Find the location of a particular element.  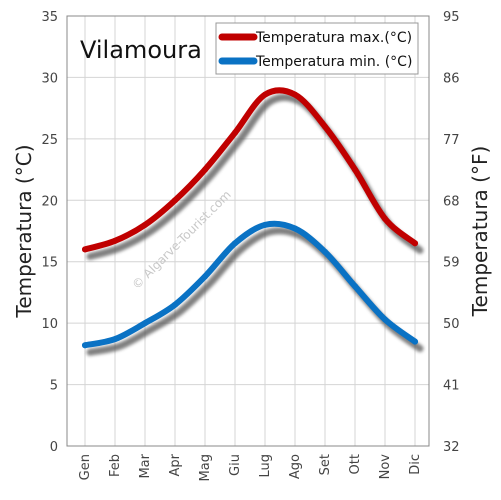

left-axis-ticks: 0 5 10 15 20 25 30 35 is located at coordinates (49, 232).